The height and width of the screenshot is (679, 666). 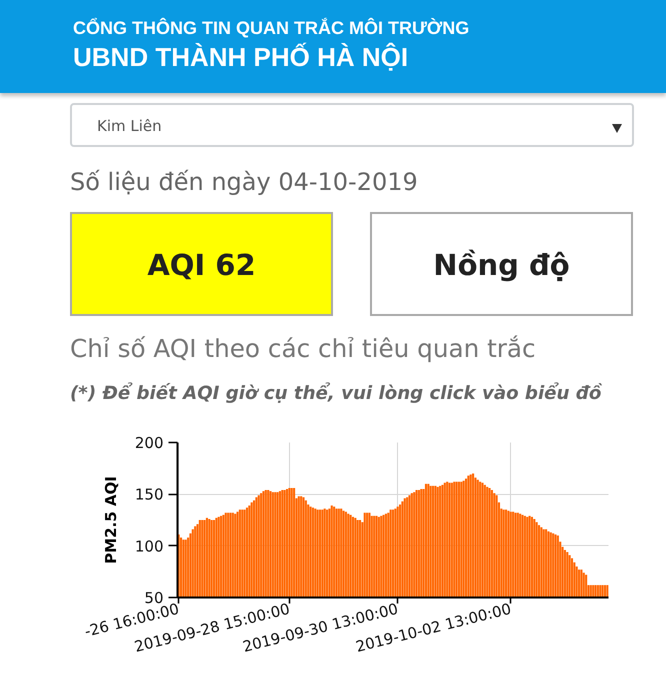 What do you see at coordinates (149, 443) in the screenshot?
I see `y-tick-label: 200` at bounding box center [149, 443].